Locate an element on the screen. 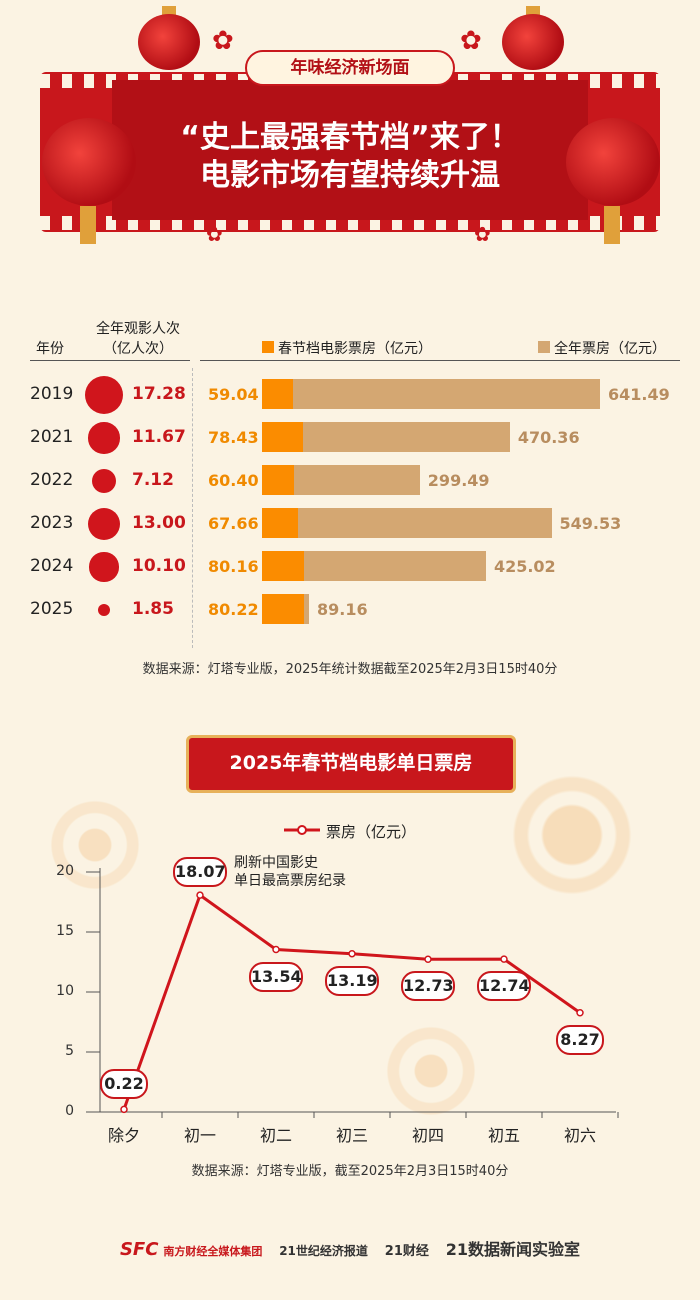  footer-logos: SFC 南方财经全媒体集团 21世纪经济报道 21财经 21数据新闻实验室 is located at coordinates (350, 1248).